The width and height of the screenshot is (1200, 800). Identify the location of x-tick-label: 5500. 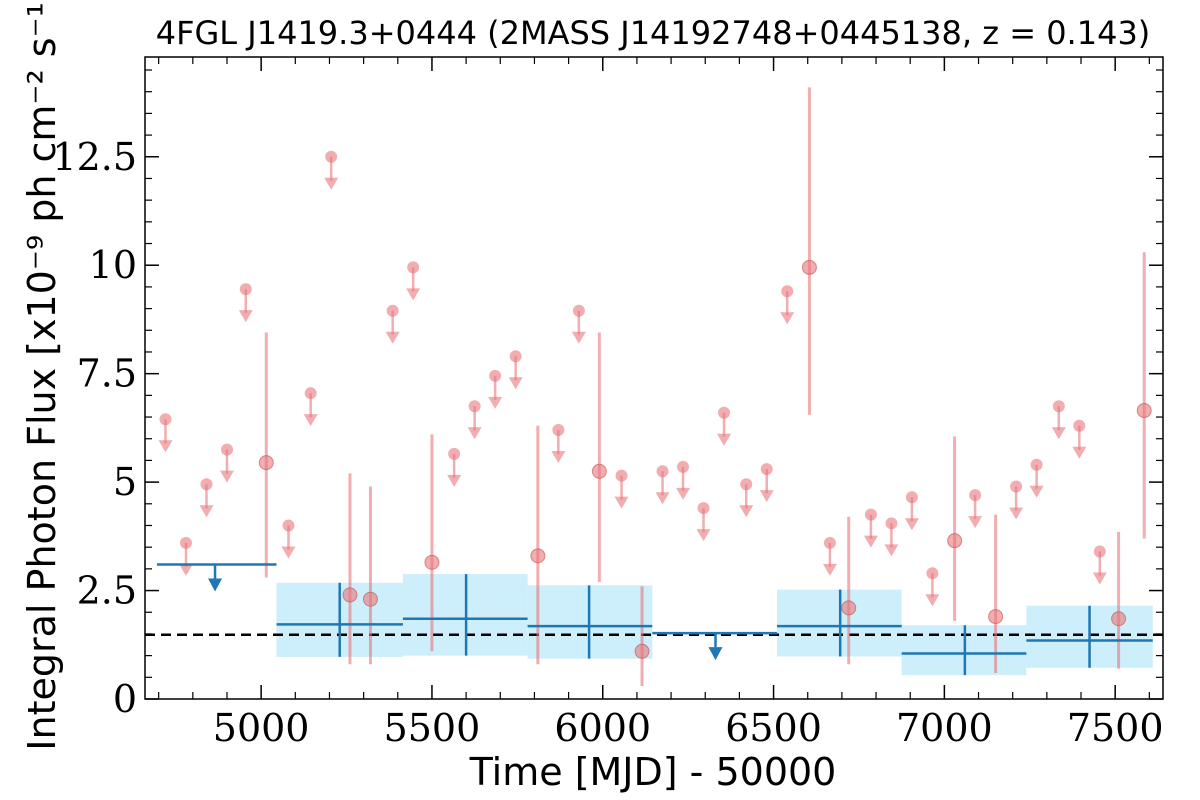
(432, 728).